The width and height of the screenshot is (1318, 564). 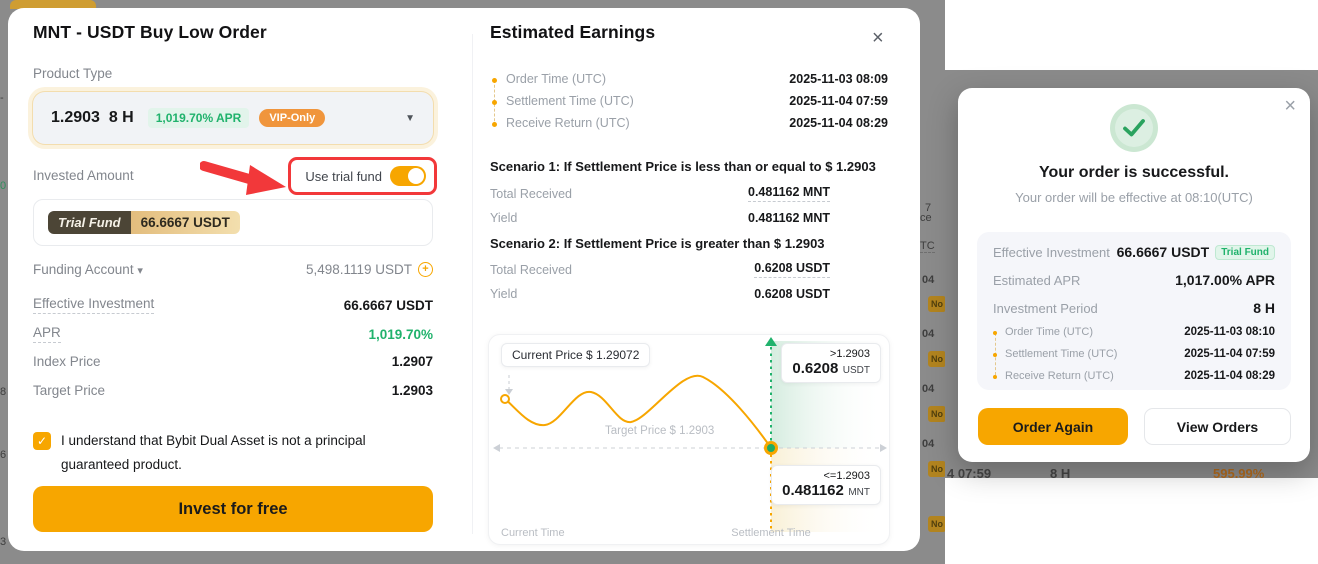 What do you see at coordinates (1060, 472) in the screenshot?
I see `background-fragment: 8 H` at bounding box center [1060, 472].